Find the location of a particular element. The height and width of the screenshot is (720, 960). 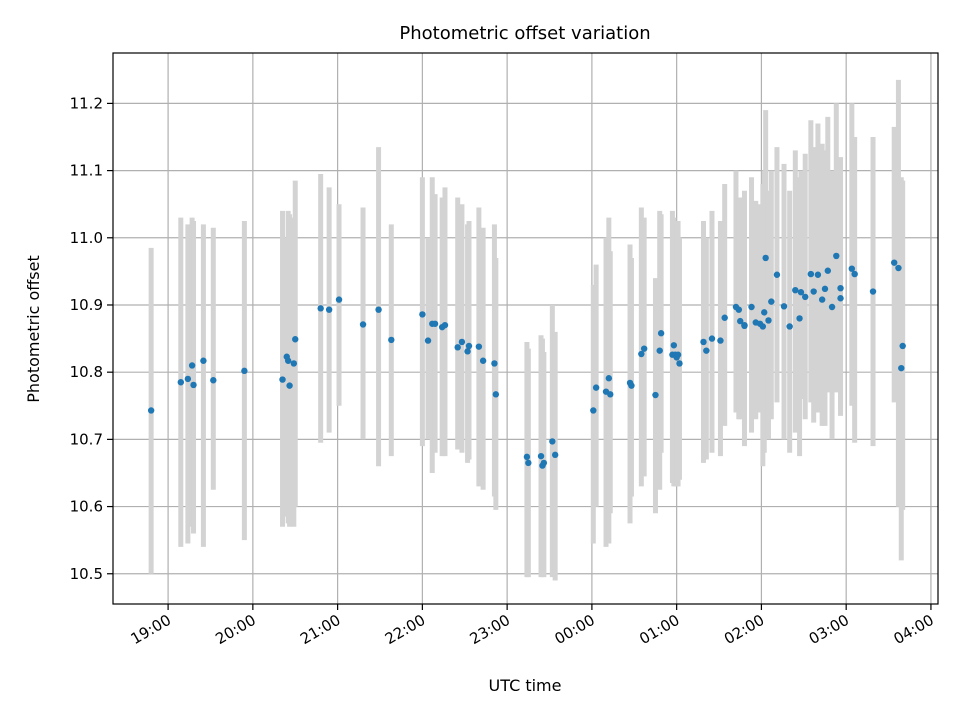

y-tick-label: 11.1 is located at coordinates (86, 171).